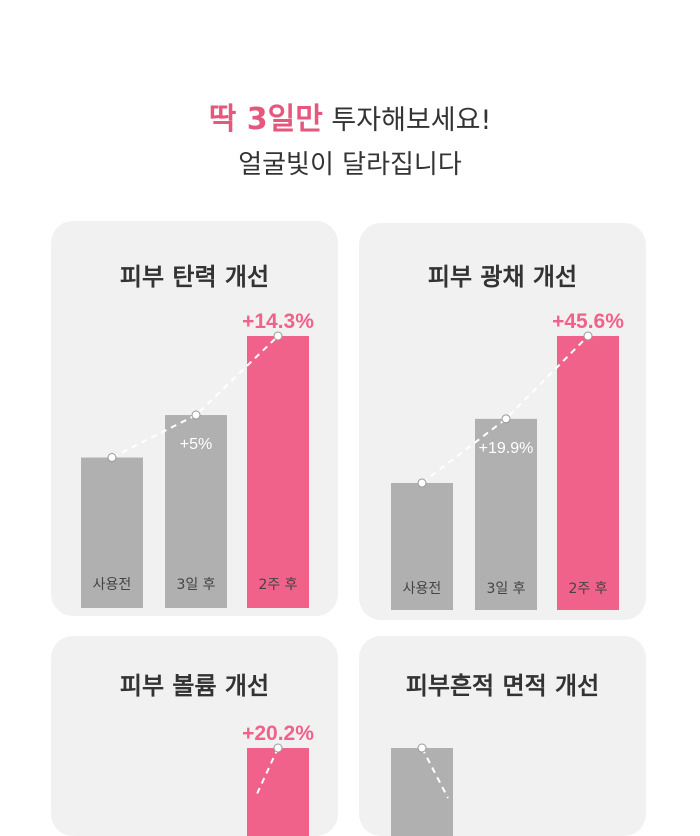 This screenshot has width=700, height=836. I want to click on data-label: +5%, so click(196, 444).